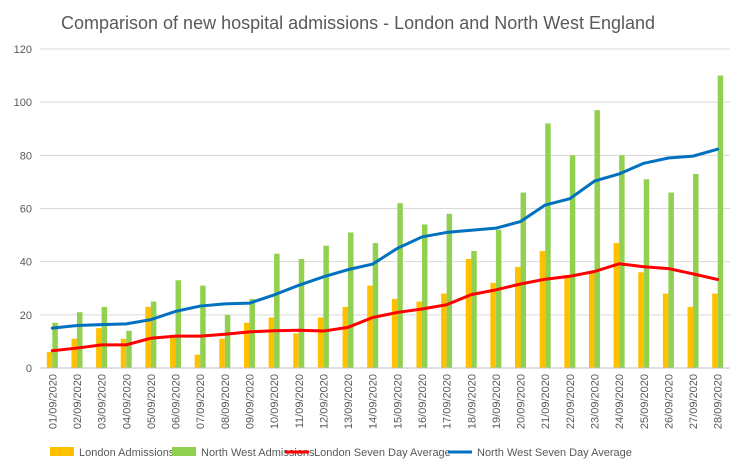 The height and width of the screenshot is (473, 746). What do you see at coordinates (448, 401) in the screenshot?
I see `x-tick-label: 17/09/2020` at bounding box center [448, 401].